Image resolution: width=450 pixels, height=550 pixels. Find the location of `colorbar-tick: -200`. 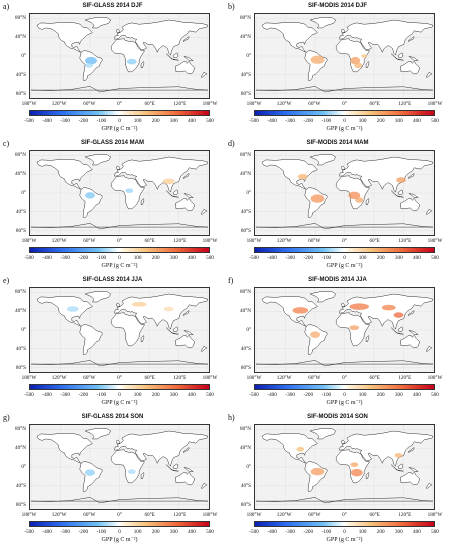

colorbar-tick: -200 is located at coordinates (83, 395).